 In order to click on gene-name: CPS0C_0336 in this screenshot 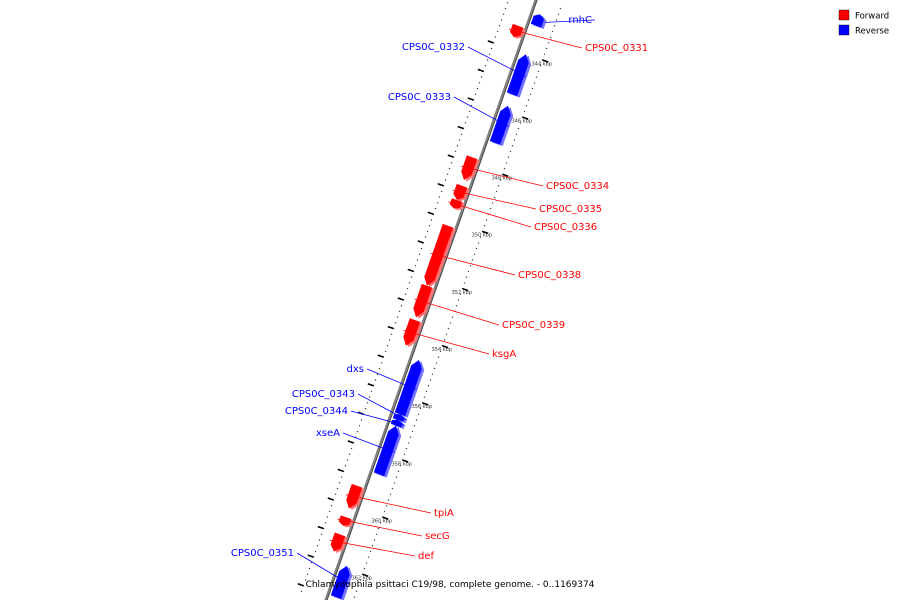, I will do `click(565, 227)`.